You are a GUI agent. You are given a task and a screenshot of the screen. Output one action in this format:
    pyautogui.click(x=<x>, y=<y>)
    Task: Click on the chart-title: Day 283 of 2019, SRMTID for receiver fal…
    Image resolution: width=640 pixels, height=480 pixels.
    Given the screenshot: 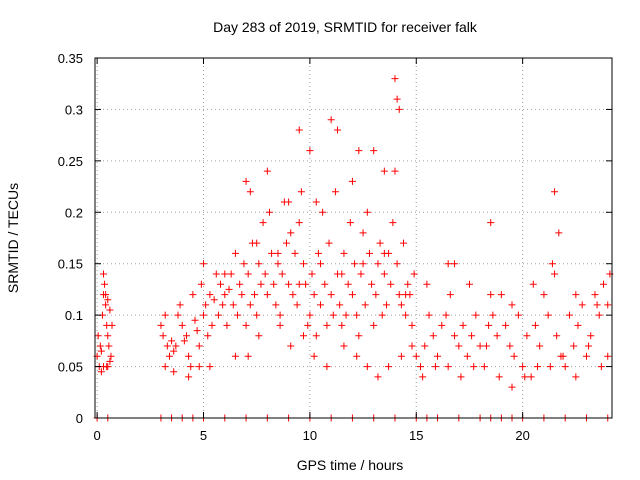 What is the action you would take?
    pyautogui.click(x=345, y=27)
    